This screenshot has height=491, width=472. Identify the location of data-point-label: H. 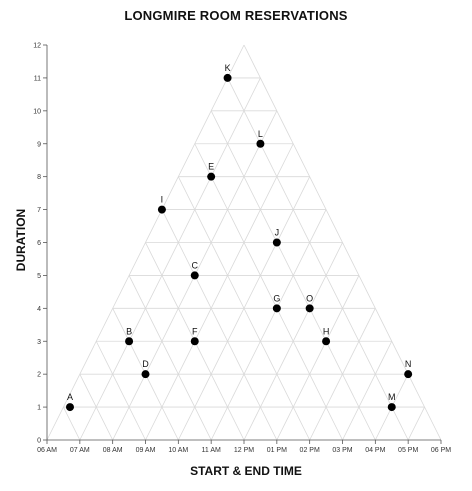
(326, 331).